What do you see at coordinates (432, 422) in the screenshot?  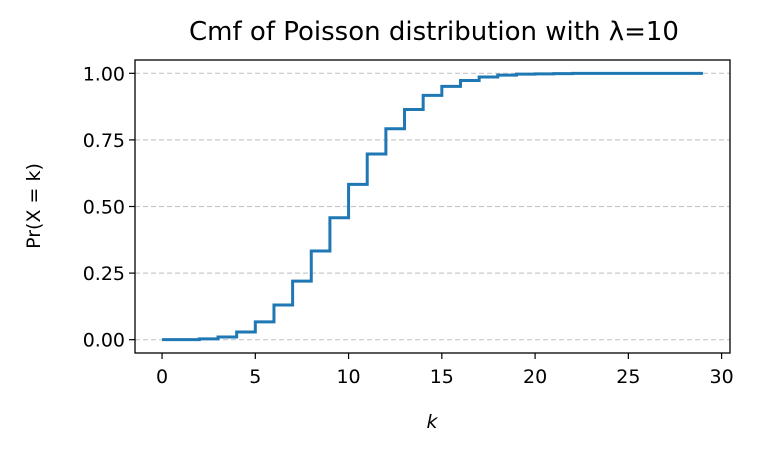 I see `x-axis-label: k` at bounding box center [432, 422].